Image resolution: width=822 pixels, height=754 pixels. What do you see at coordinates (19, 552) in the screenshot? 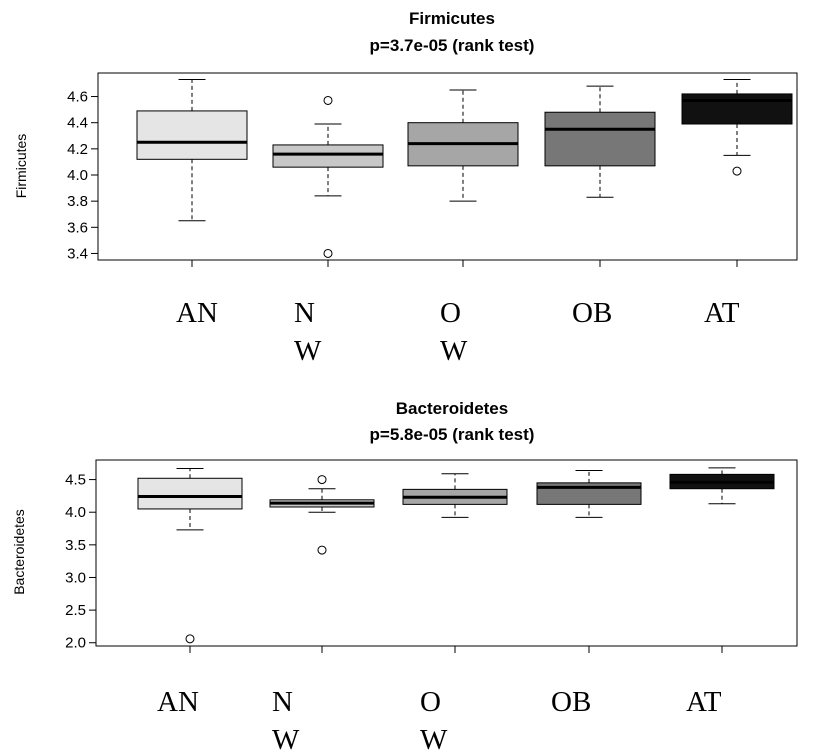
I see `y-axis-label: Bacteroidetes` at bounding box center [19, 552].